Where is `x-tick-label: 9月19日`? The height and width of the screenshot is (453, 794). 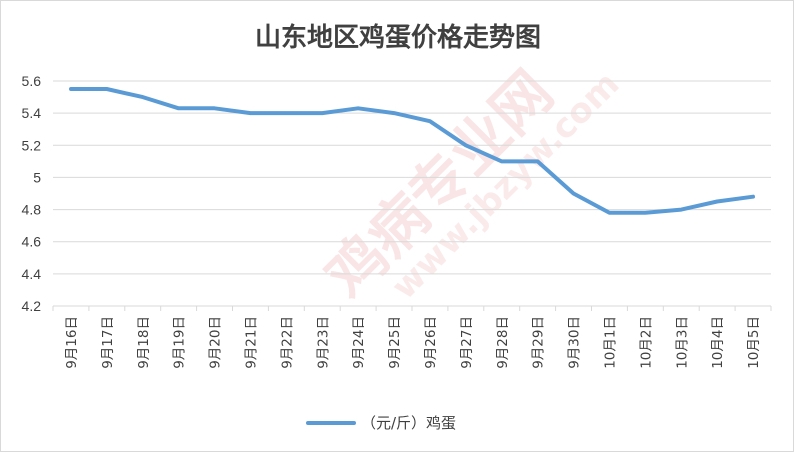
x-tick-label: 9月19日 is located at coordinates (180, 342).